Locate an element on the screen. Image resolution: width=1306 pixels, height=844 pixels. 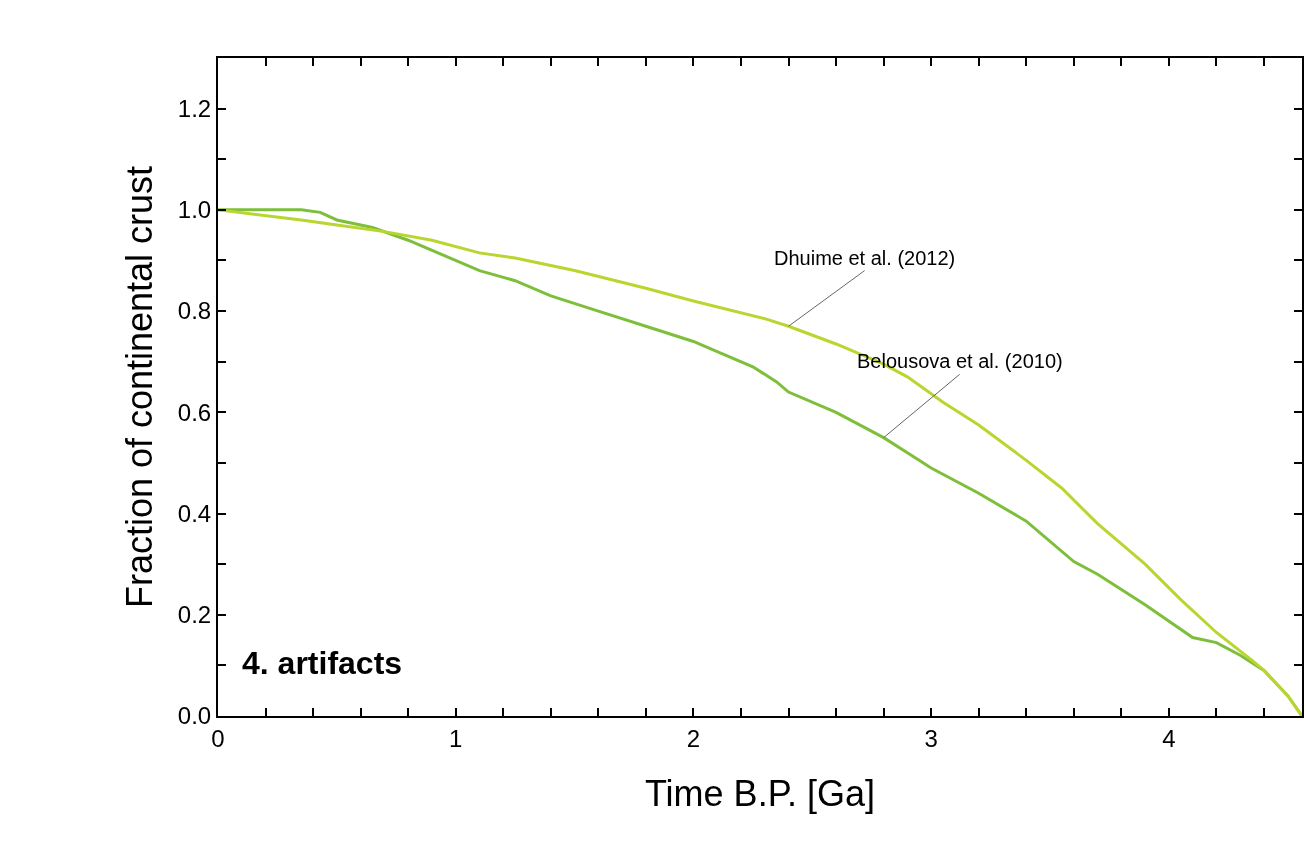
annotation: Dhuime et al. (2012) is located at coordinates (865, 258).